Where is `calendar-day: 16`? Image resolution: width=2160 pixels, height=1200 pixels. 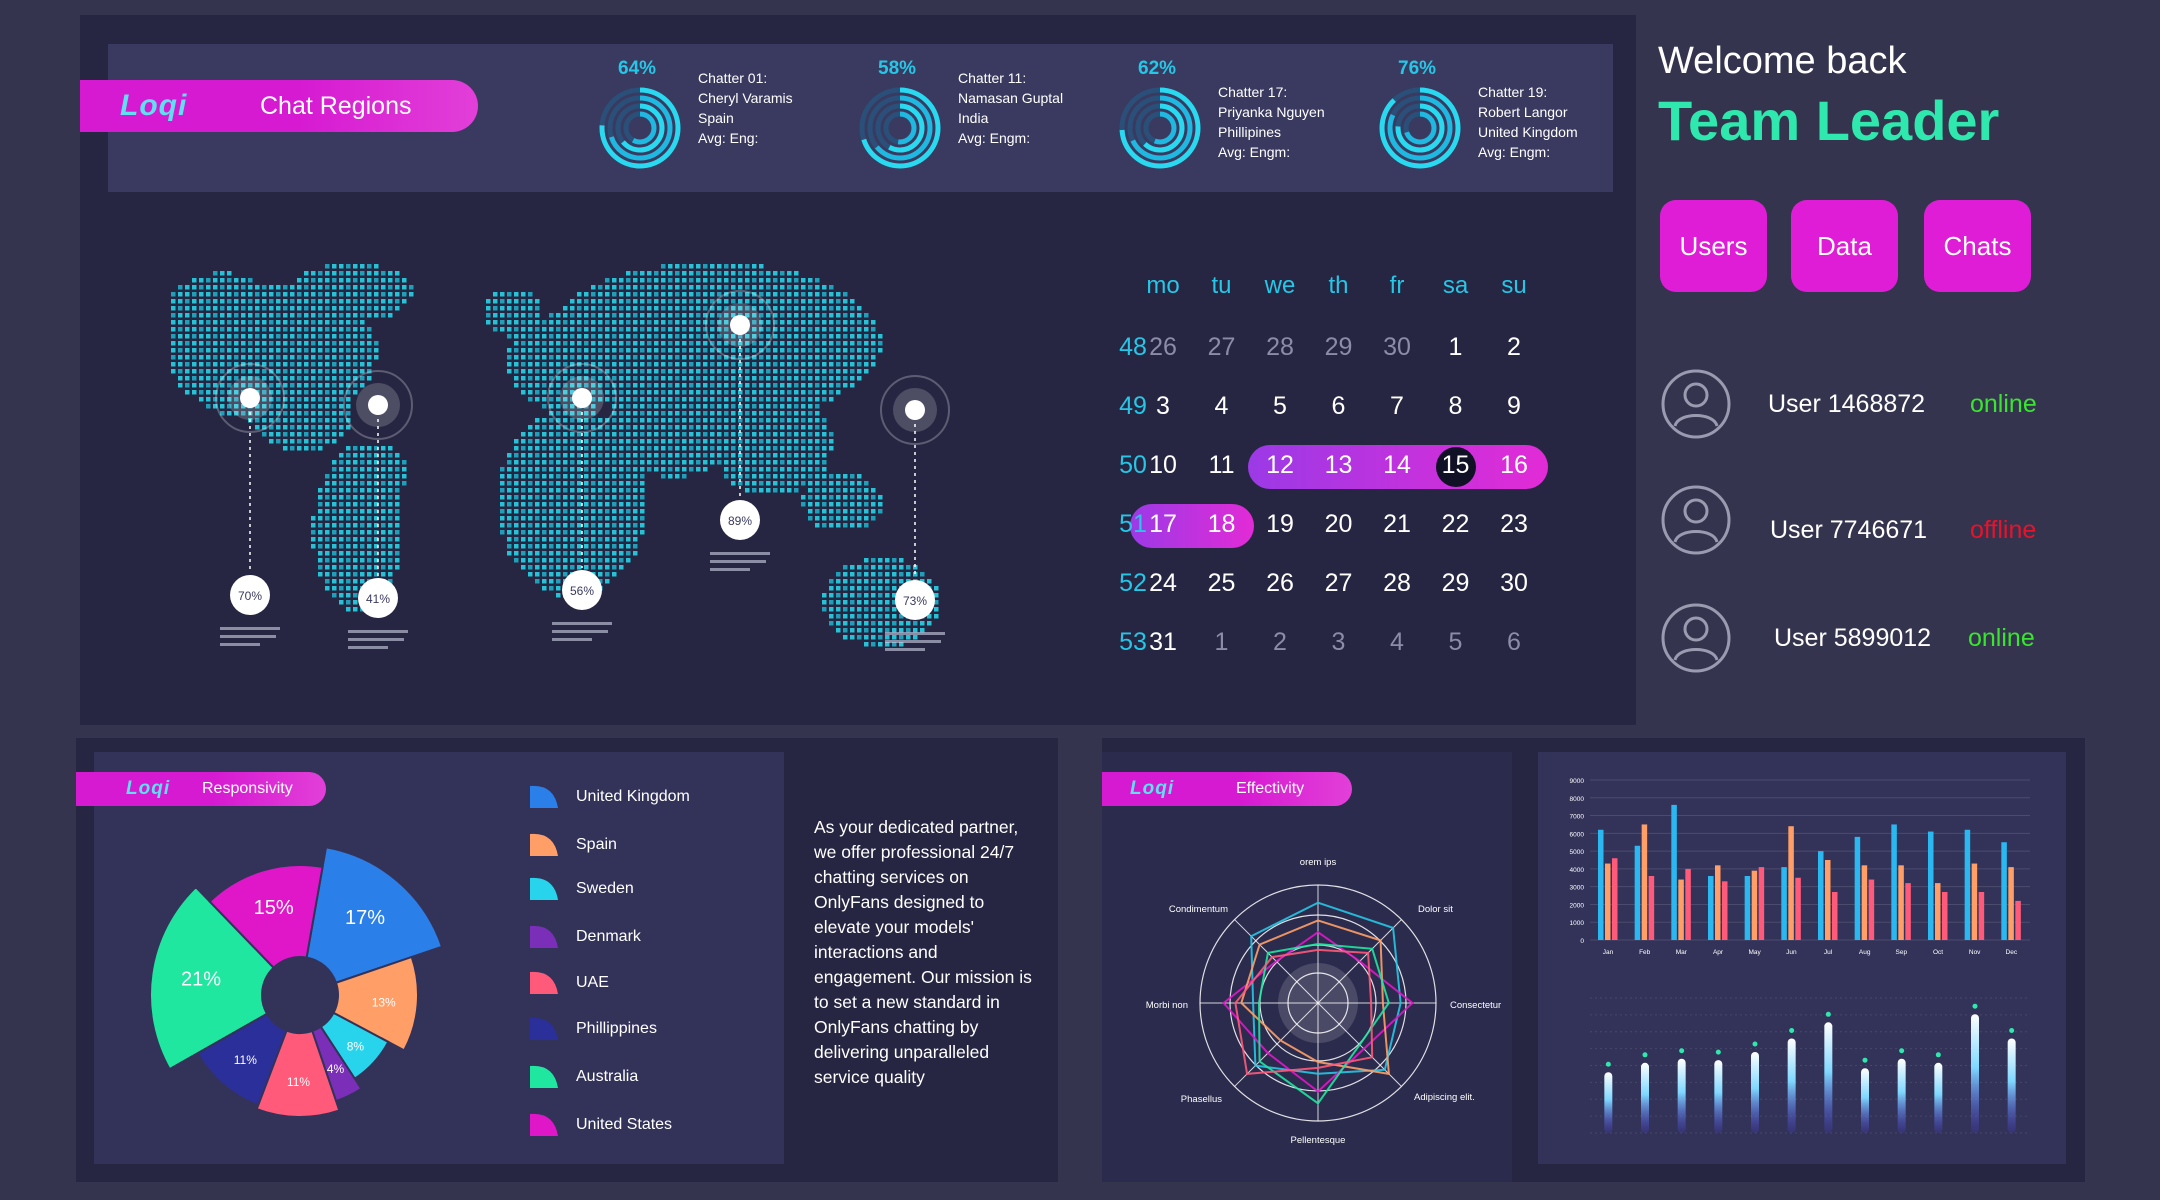
calendar-day: 16 is located at coordinates (1514, 465).